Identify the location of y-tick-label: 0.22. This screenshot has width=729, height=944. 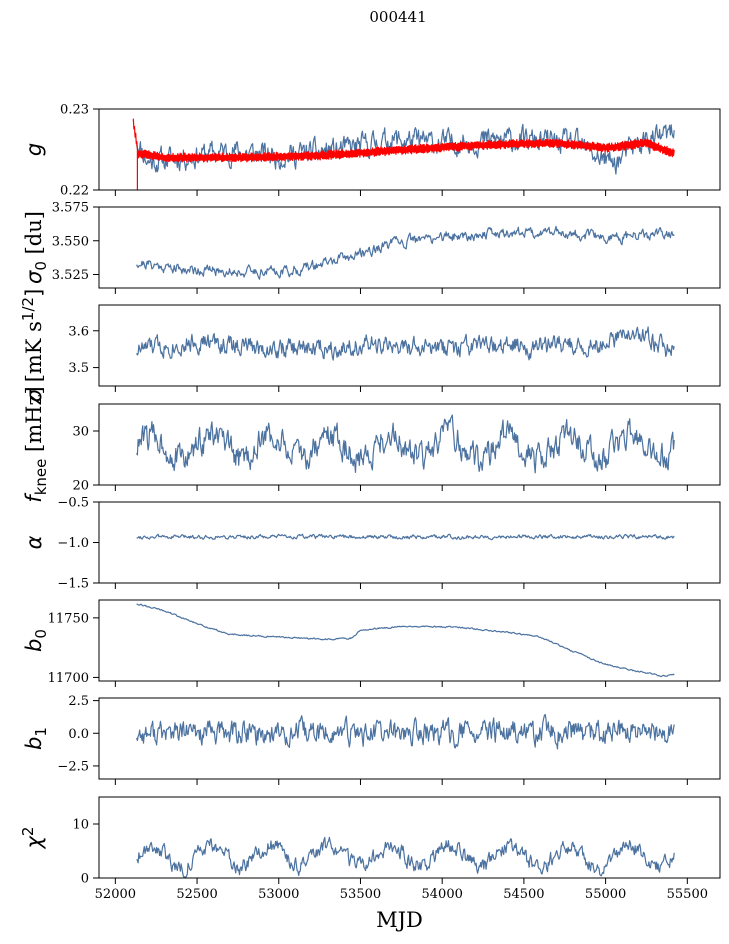
(74, 191).